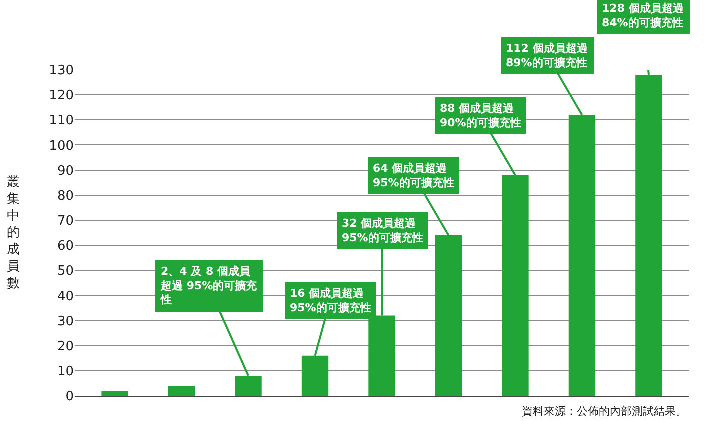 This screenshot has width=704, height=421. Describe the element at coordinates (65, 171) in the screenshot. I see `y-tick-label: 90` at that location.